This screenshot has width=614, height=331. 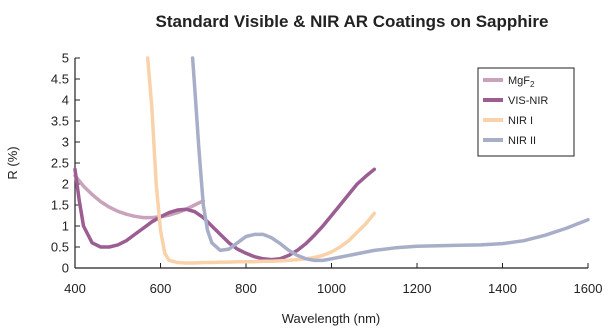 I want to click on y-ticks: 0 0.5 1 1.5 2 2.5 3 3.5 4 4.5 5, so click(x=65, y=163).